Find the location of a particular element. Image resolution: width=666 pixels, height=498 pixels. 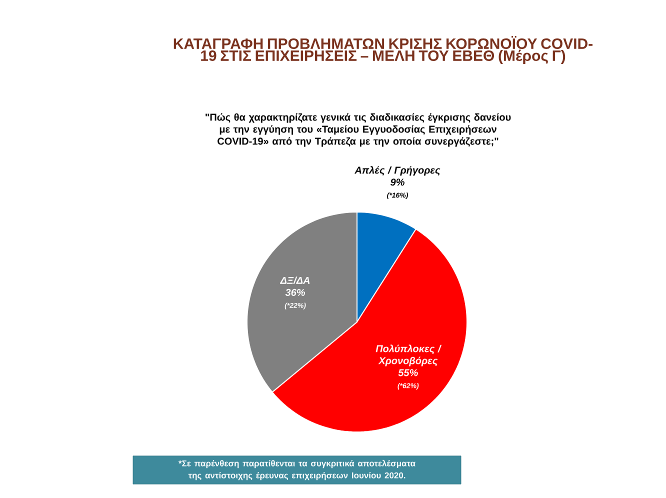

data-label: 55% is located at coordinates (408, 372).